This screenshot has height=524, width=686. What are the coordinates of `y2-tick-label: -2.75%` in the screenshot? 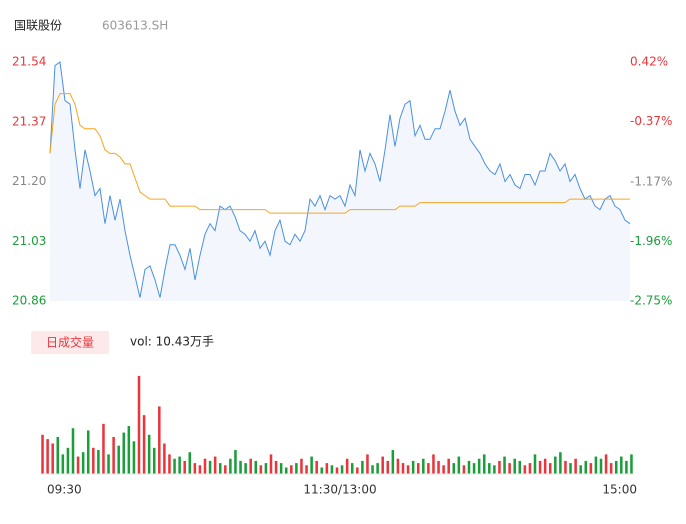 It's located at (651, 301).